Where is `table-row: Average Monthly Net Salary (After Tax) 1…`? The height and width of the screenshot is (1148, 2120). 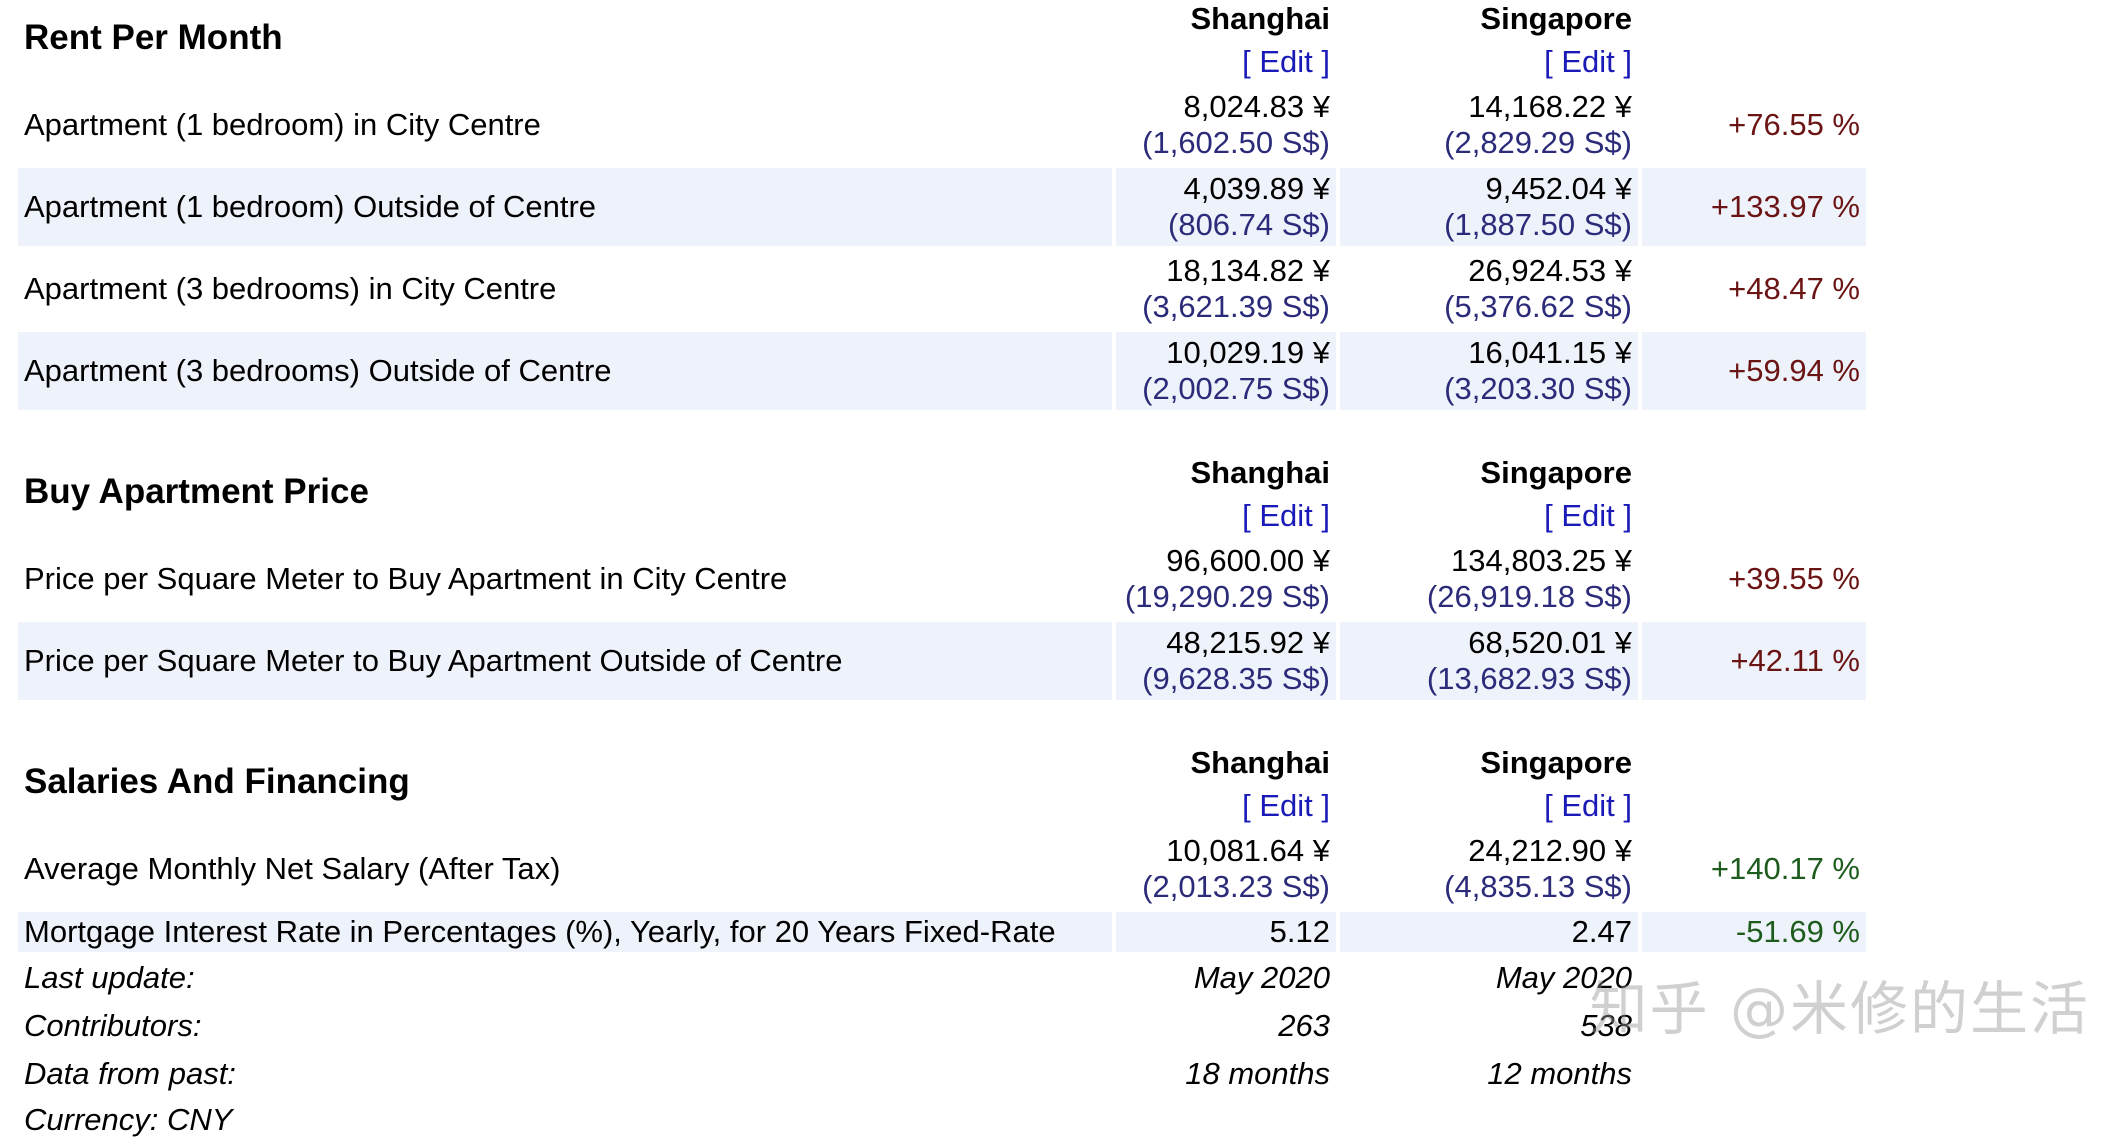
table-row: Average Monthly Net Salary (After Tax) 1… is located at coordinates (942, 869).